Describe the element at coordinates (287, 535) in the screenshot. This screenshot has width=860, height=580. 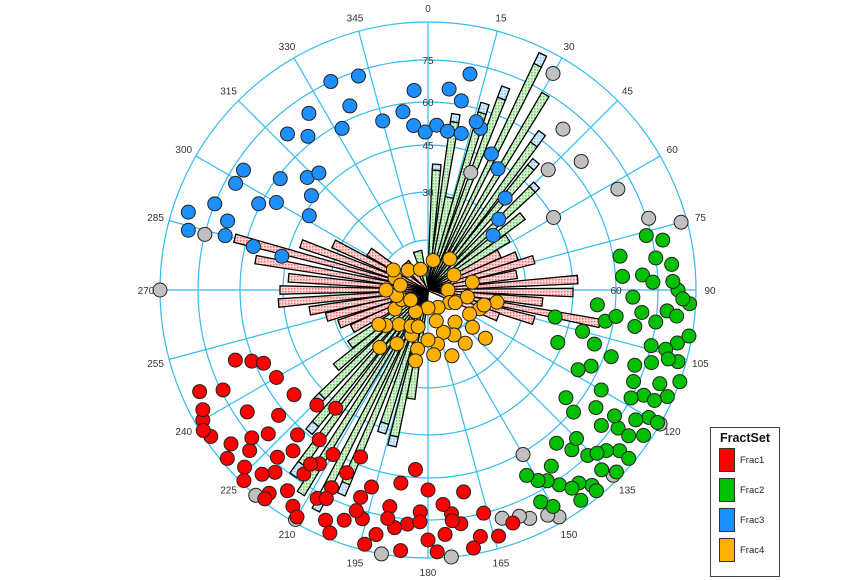
I see `azimuth-label: 210` at that location.